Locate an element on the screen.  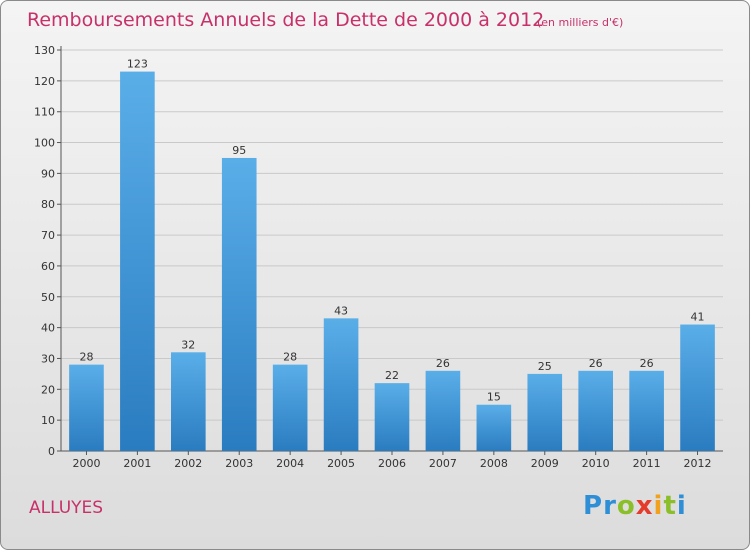
y-tick-label: 110 is located at coordinates (44, 112).